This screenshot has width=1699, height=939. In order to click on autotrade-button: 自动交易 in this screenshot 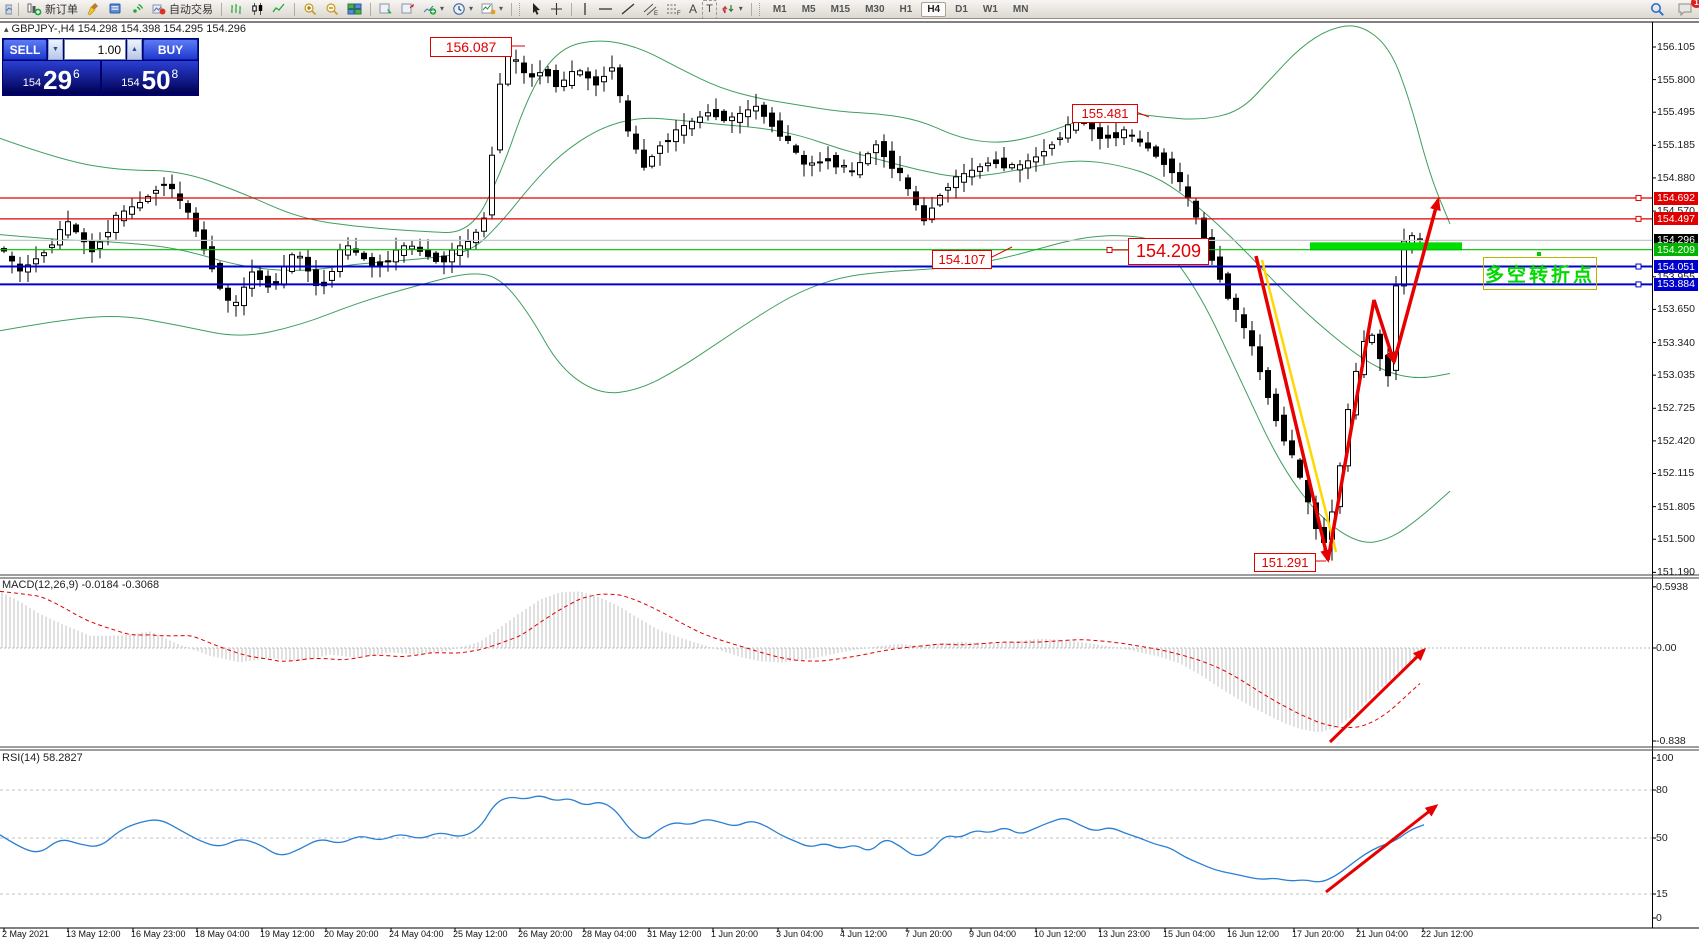, I will do `click(182, 9)`.